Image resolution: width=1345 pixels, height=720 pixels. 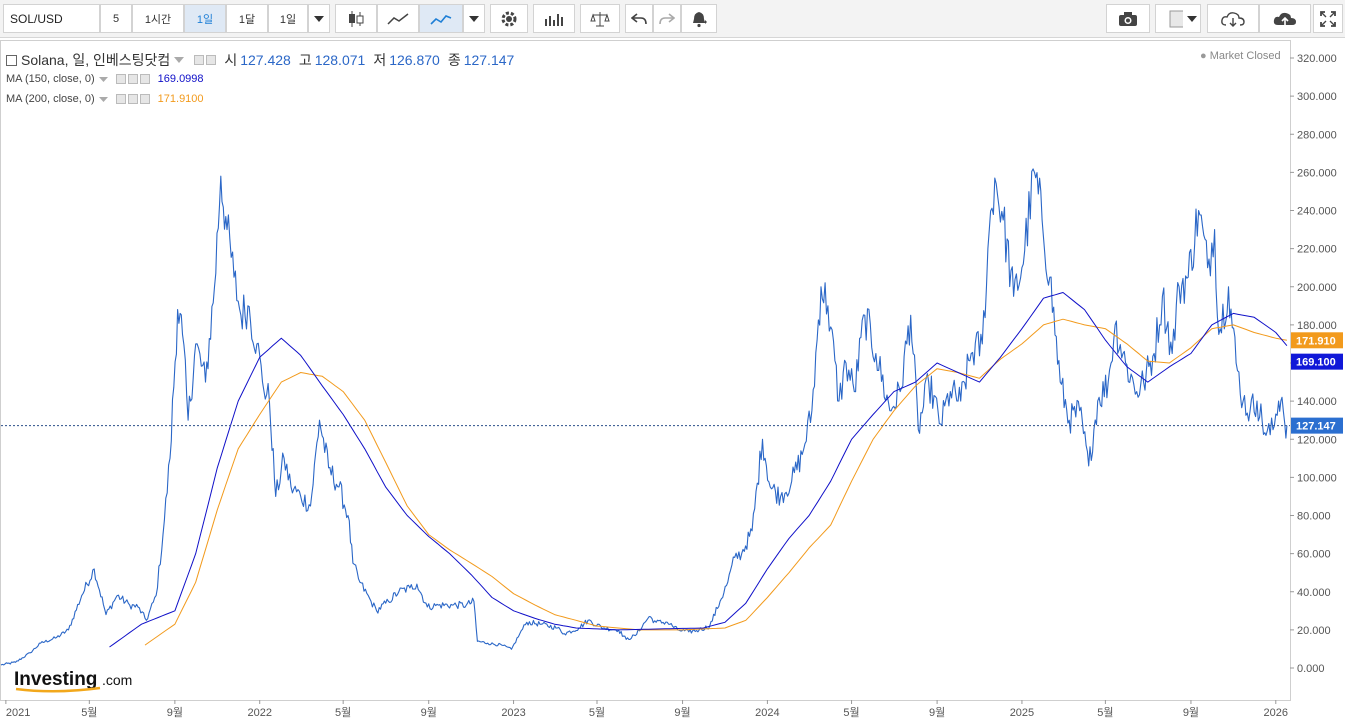 What do you see at coordinates (265, 60) in the screenshot?
I see `open-value: 127.428` at bounding box center [265, 60].